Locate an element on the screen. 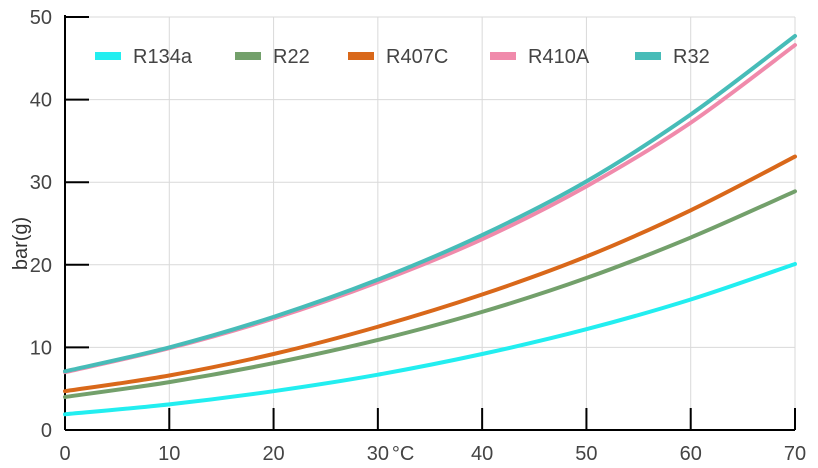 This screenshot has width=818, height=468. legend-item-r22: R22 is located at coordinates (272, 57).